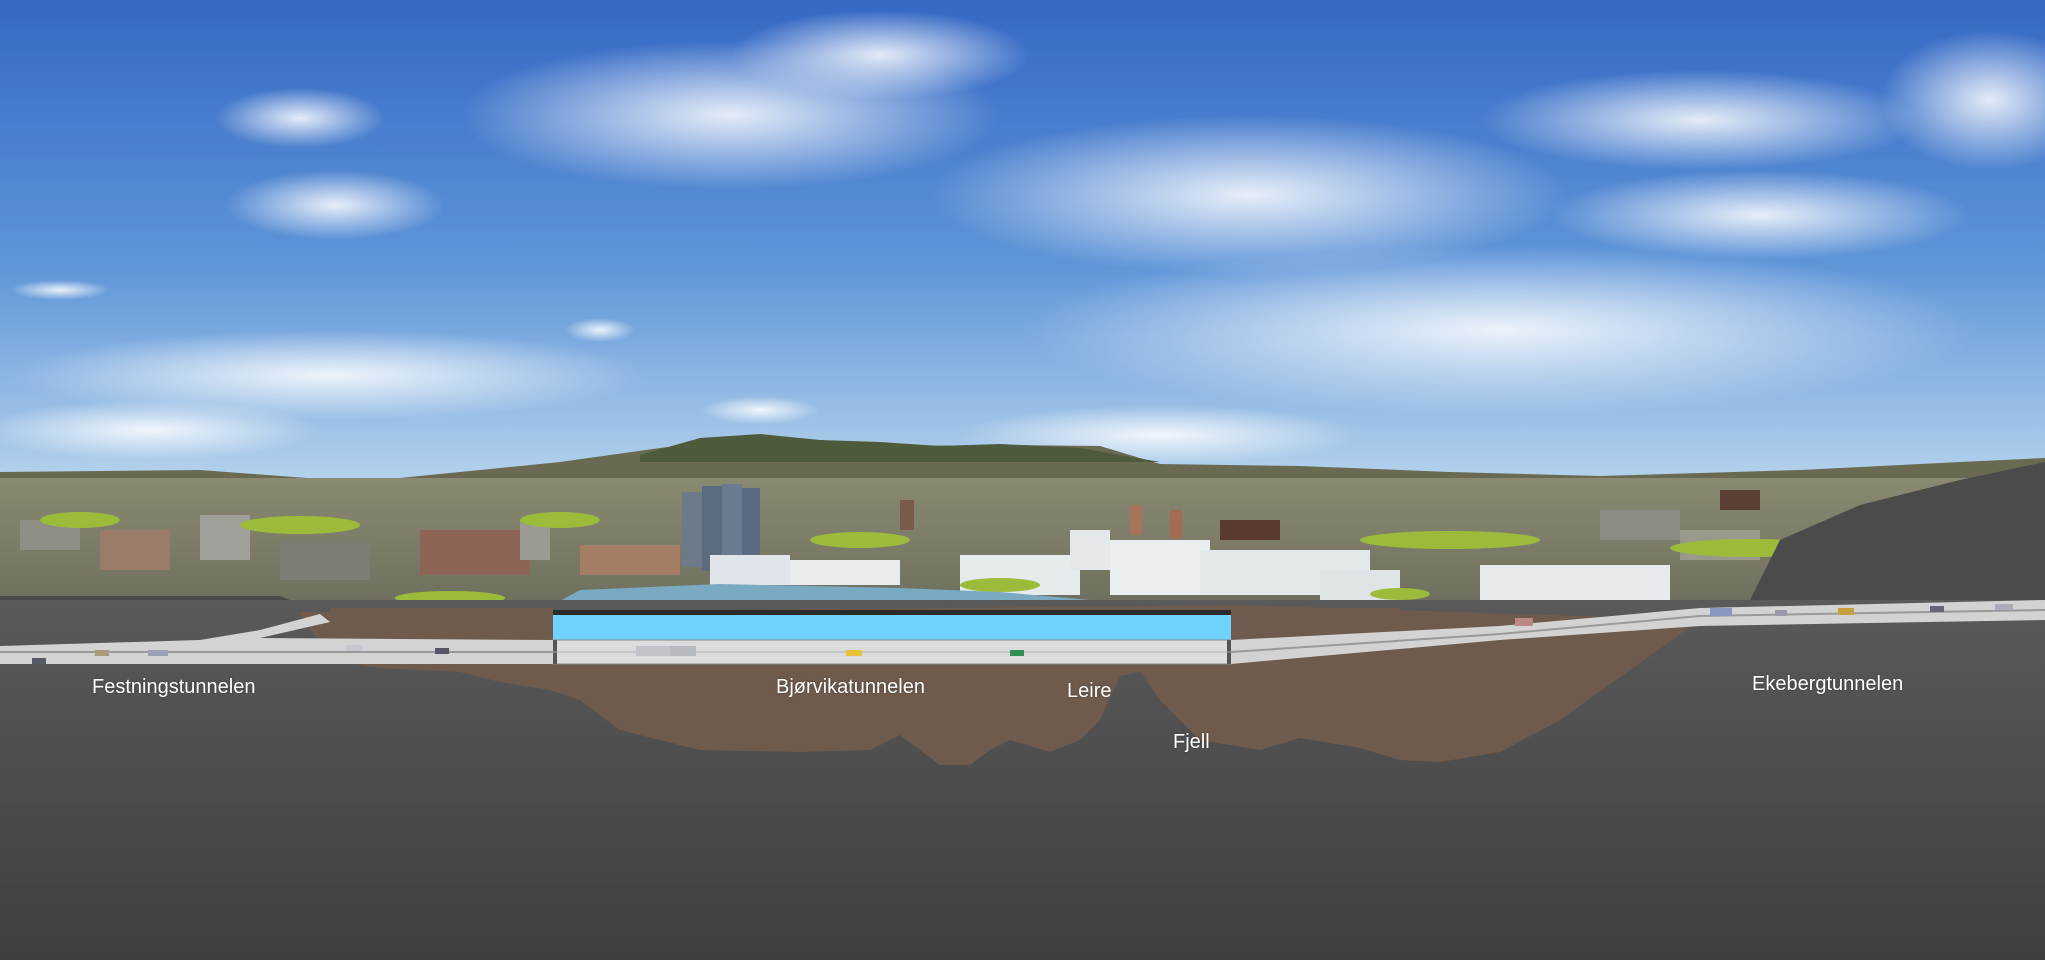 This screenshot has width=2045, height=960. I want to click on label-fjell: Fjell, so click(1191, 742).